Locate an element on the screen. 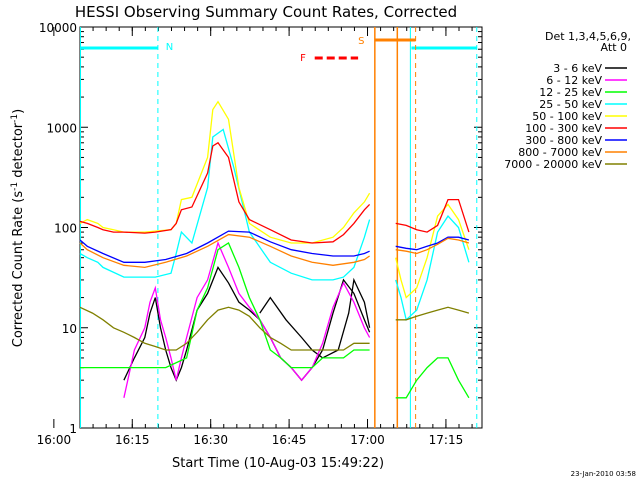 The height and width of the screenshot is (480, 640). series-50-100-kev-line-segment2 is located at coordinates (432, 251).